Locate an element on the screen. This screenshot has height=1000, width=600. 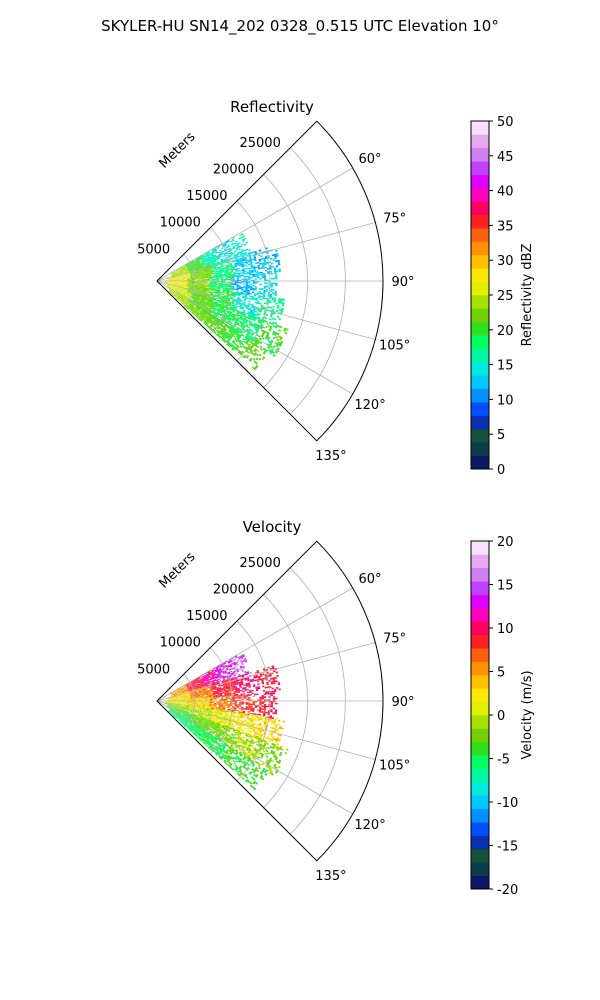
colorbar-segment is located at coordinates (480, 168).